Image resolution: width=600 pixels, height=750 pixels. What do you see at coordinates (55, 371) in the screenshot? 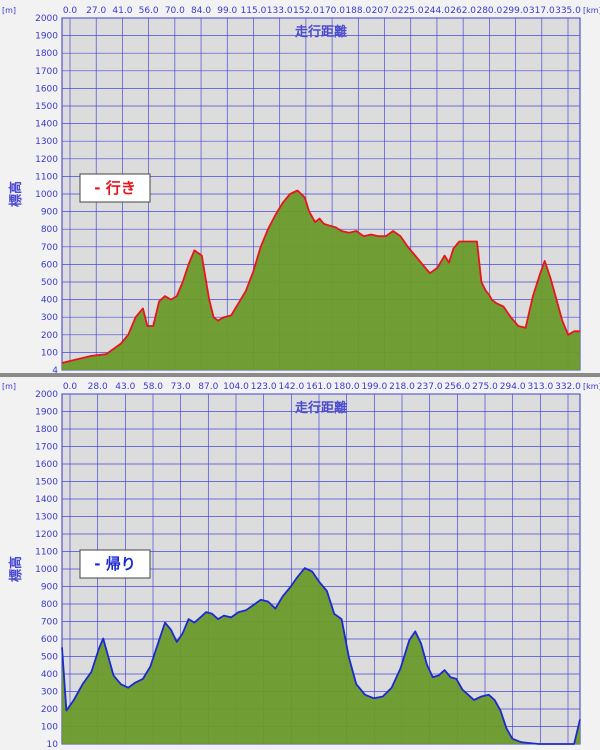
I see `y-tick-label: 4` at bounding box center [55, 371].